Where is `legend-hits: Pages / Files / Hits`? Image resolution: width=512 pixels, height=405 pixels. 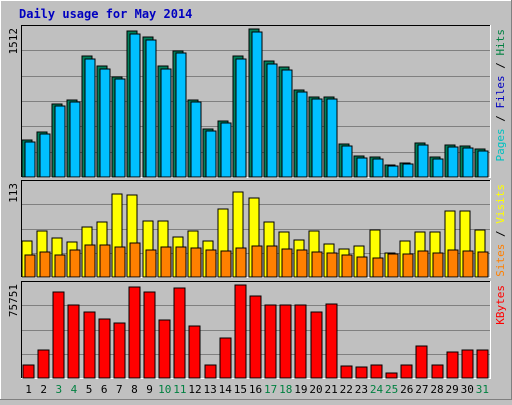
legend-hits: Pages / Files / Hits is located at coordinates (500, 95).